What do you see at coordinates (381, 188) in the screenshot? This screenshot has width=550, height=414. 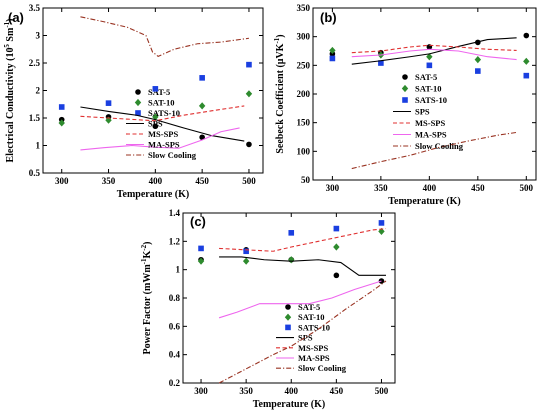 I see `x-tick-label: 350` at bounding box center [381, 188].